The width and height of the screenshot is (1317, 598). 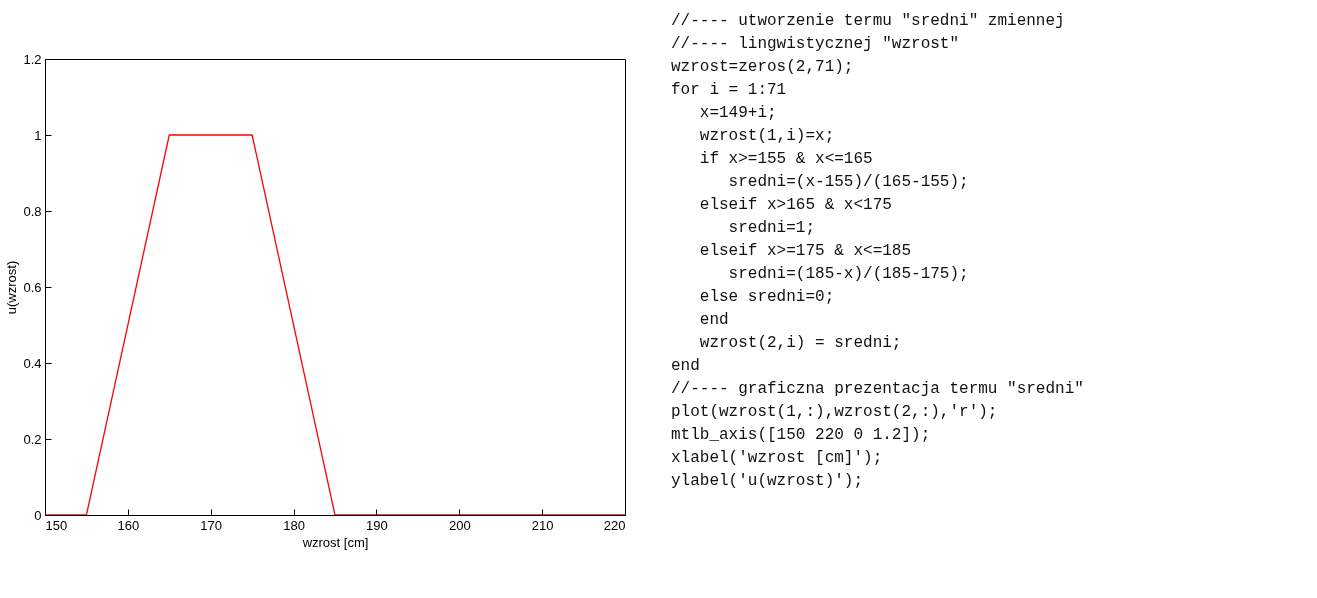 I want to click on text: mtlb_axis([150 220 0 1.2]);, so click(x=801, y=435).